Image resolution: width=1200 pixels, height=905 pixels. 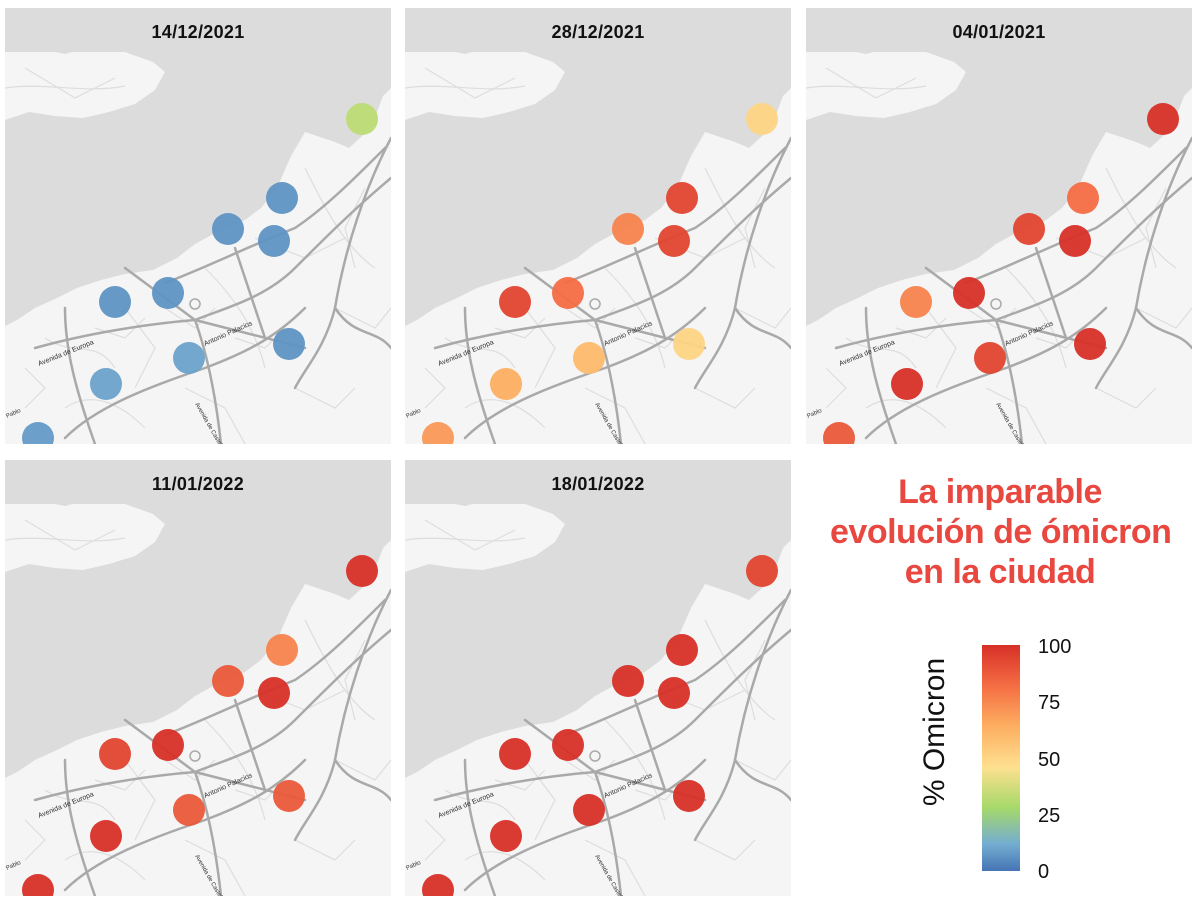 What do you see at coordinates (999, 30) in the screenshot?
I see `date-header-strip` at bounding box center [999, 30].